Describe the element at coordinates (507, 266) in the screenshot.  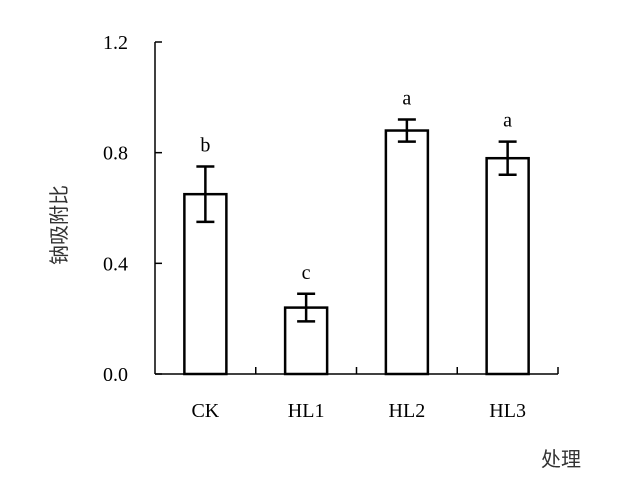
I see `bar-hl3` at that location.